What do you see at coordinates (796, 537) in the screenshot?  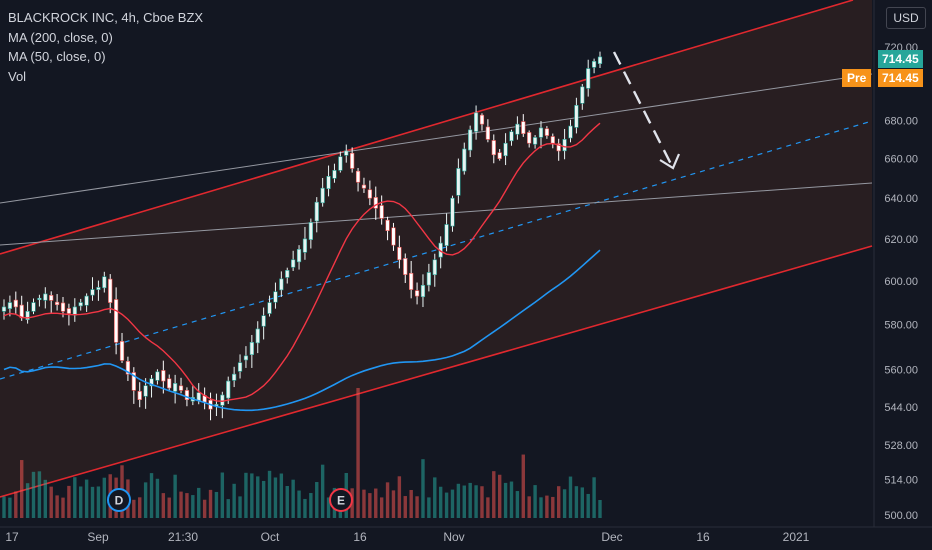 I see `time-tick-label: 2021` at bounding box center [796, 537].